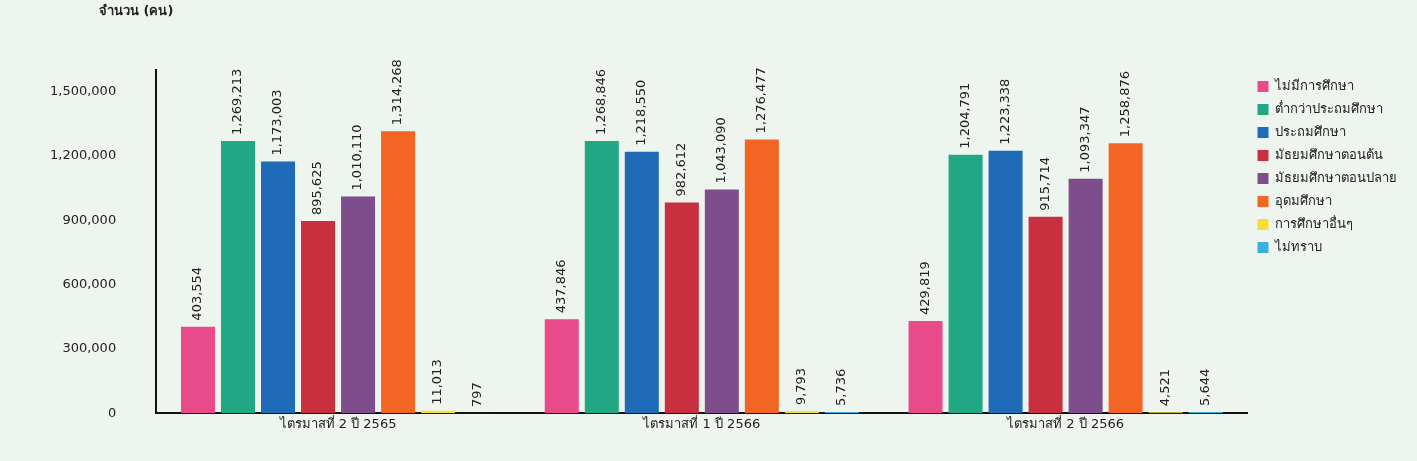  Describe the element at coordinates (89, 348) in the screenshot. I see `y-tick-label: 300,000` at that location.